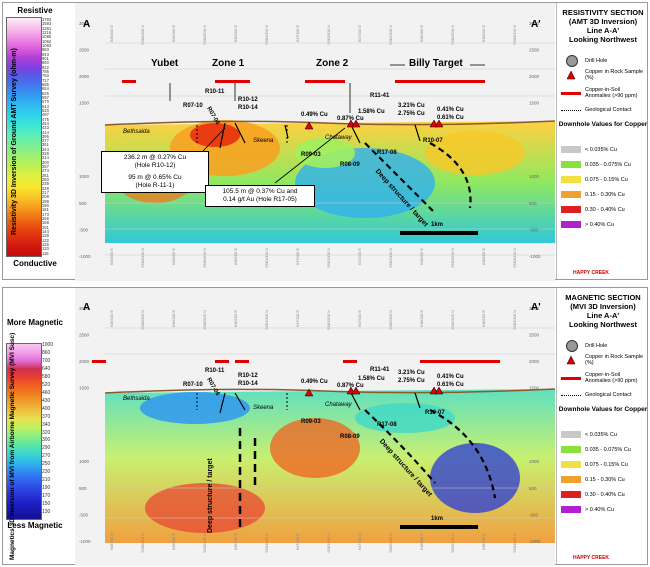 The height and width of the screenshot is (567, 650). What do you see at coordinates (439, 527) in the screenshot?
I see `scale-bar` at bounding box center [439, 527].